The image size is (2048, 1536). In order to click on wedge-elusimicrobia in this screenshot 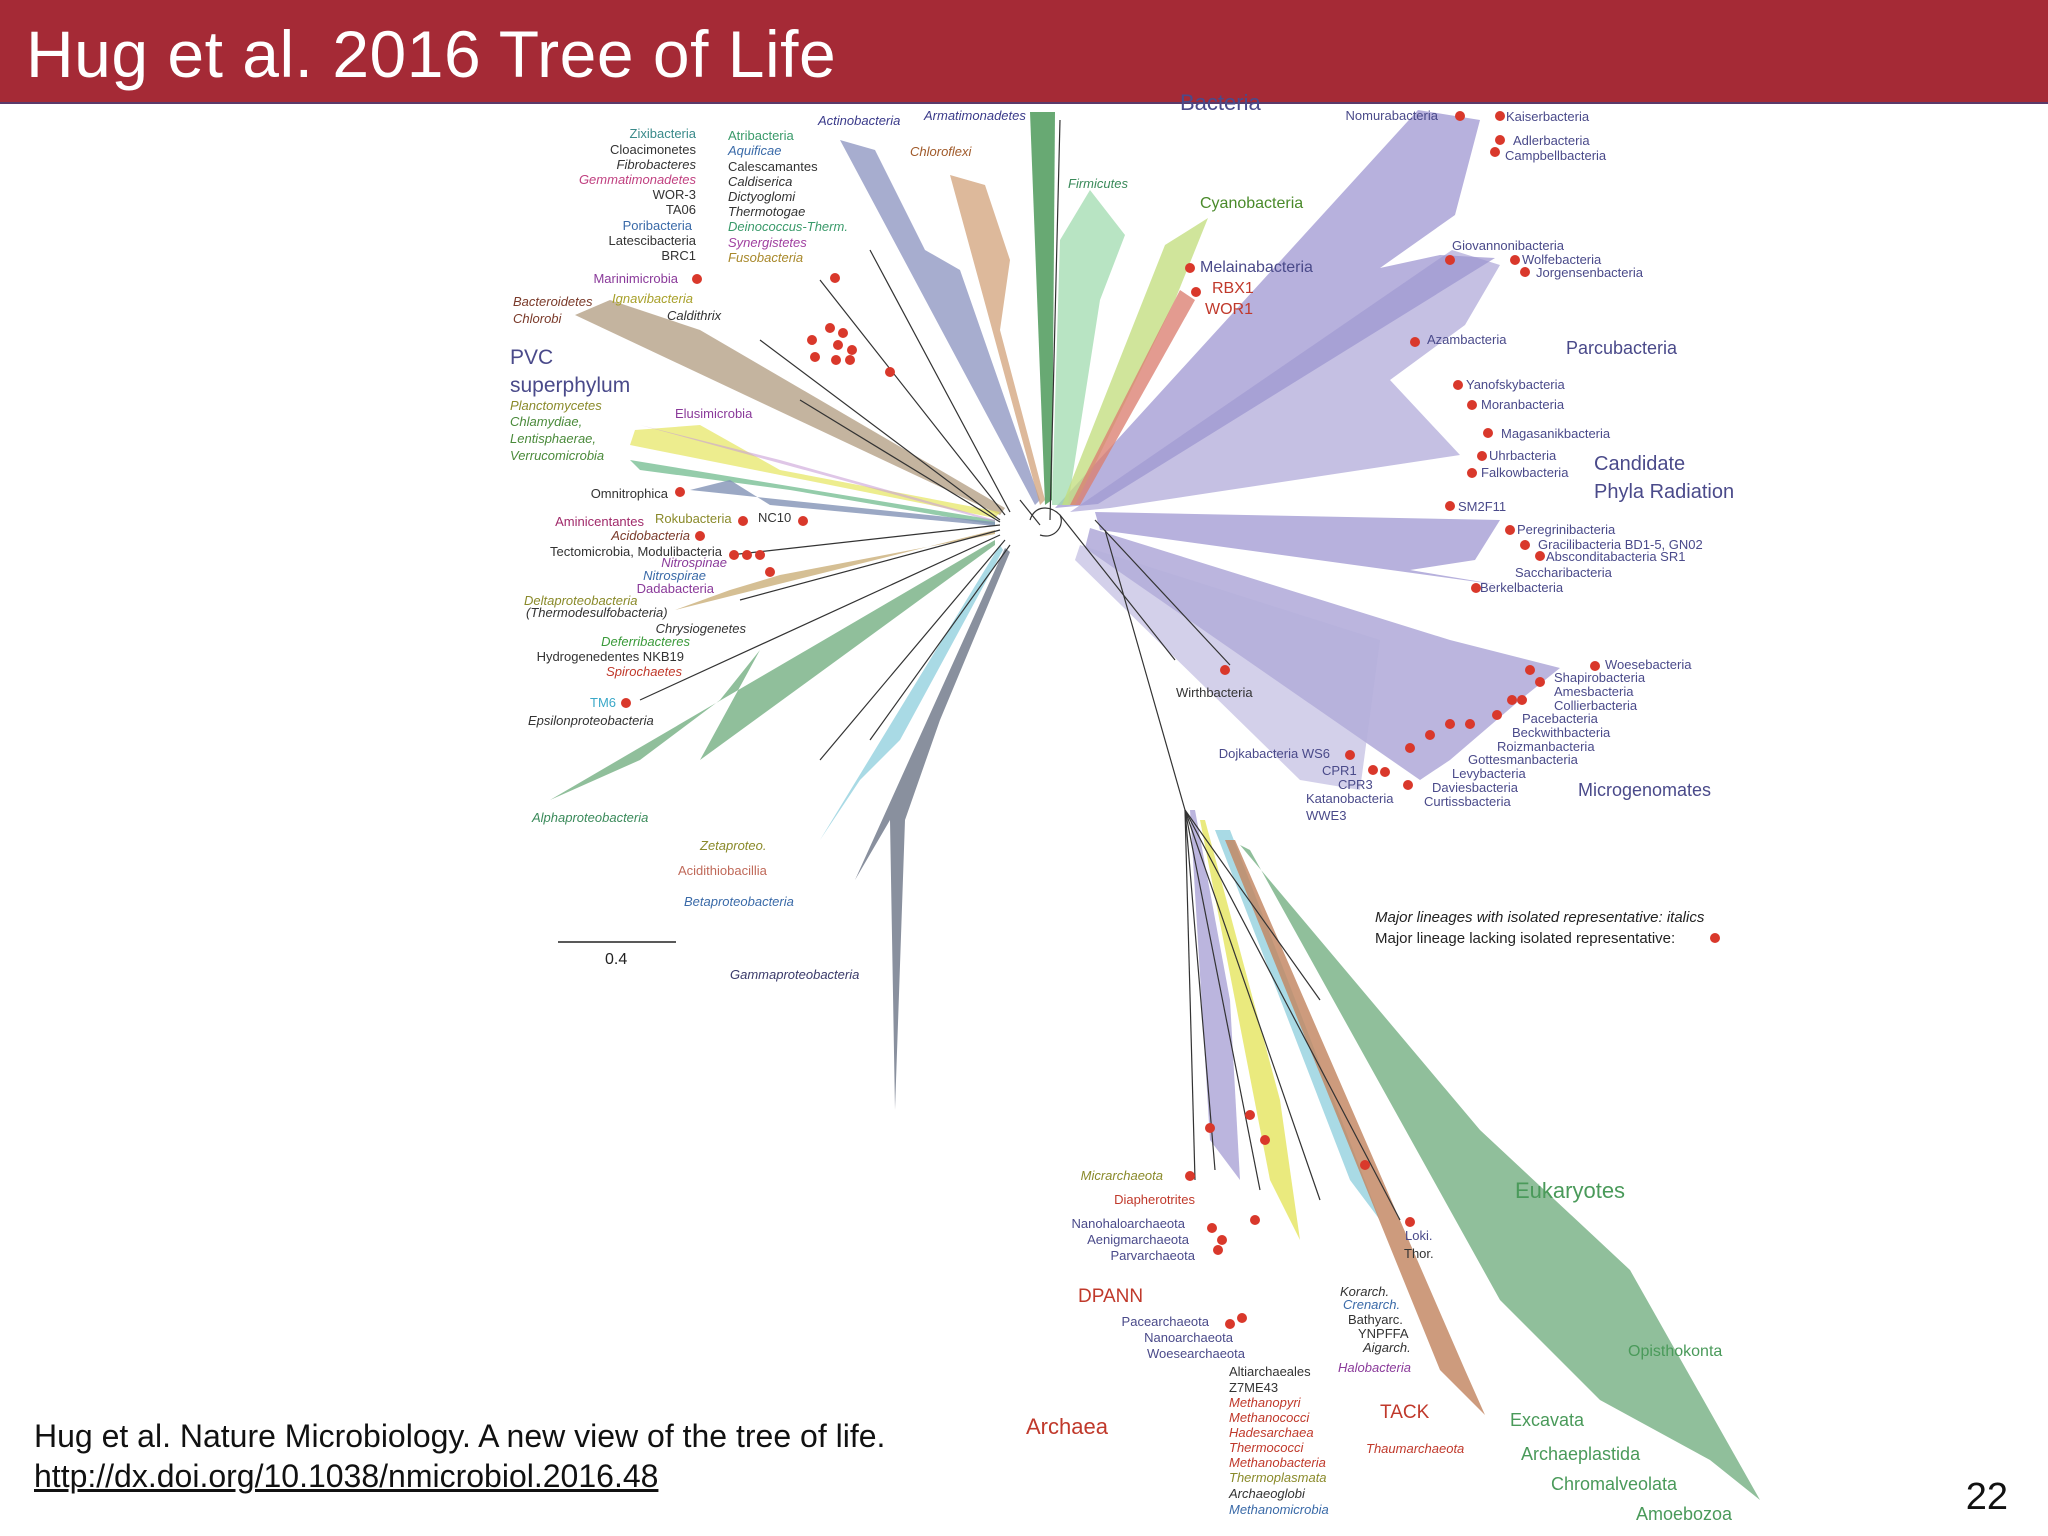, I will do `click(817, 473)`.